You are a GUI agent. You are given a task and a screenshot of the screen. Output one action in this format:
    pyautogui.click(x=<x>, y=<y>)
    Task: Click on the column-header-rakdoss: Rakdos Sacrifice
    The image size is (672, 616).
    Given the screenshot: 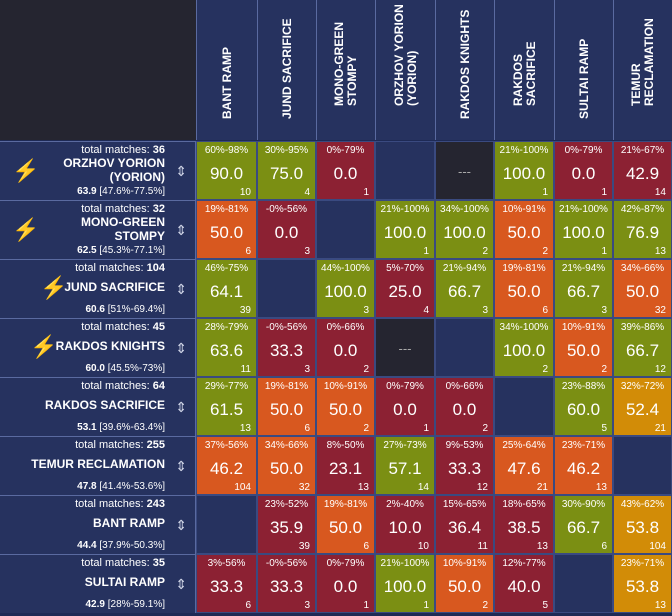 What is the action you would take?
    pyautogui.click(x=524, y=70)
    